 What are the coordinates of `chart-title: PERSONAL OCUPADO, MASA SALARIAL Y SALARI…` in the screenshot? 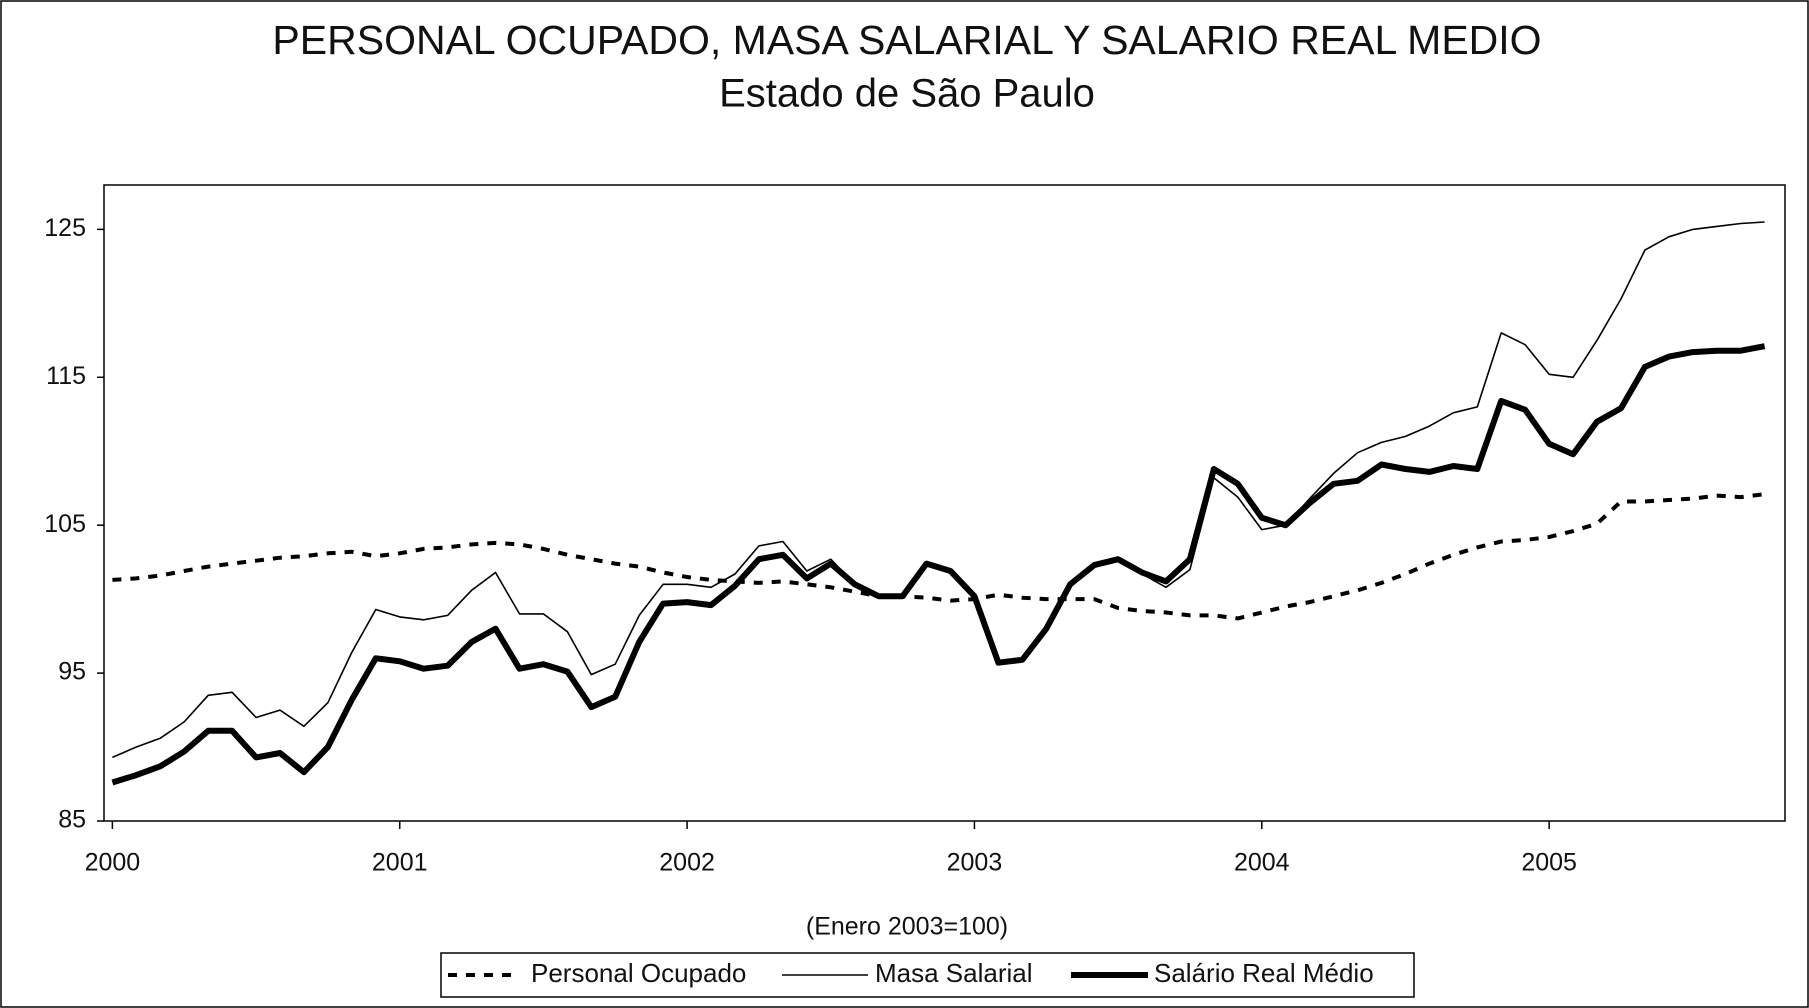 It's located at (906, 40).